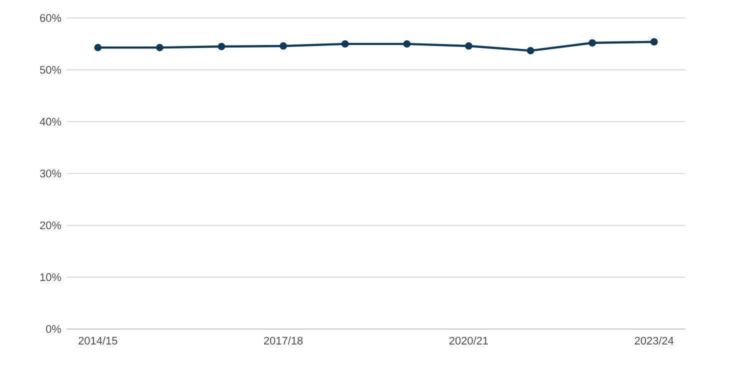 The width and height of the screenshot is (740, 369). Describe the element at coordinates (283, 340) in the screenshot. I see `x-tick-label: 2017/18` at that location.